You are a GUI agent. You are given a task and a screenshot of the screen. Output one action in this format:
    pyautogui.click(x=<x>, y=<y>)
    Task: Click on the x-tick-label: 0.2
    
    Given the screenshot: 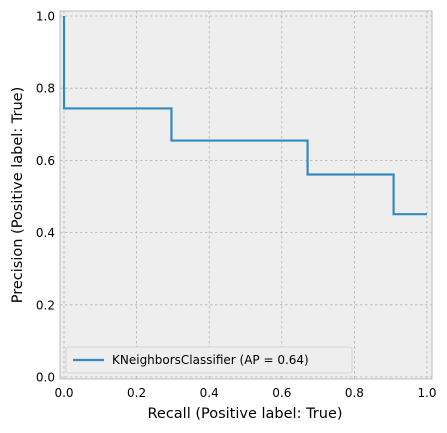 What is the action you would take?
    pyautogui.click(x=136, y=393)
    